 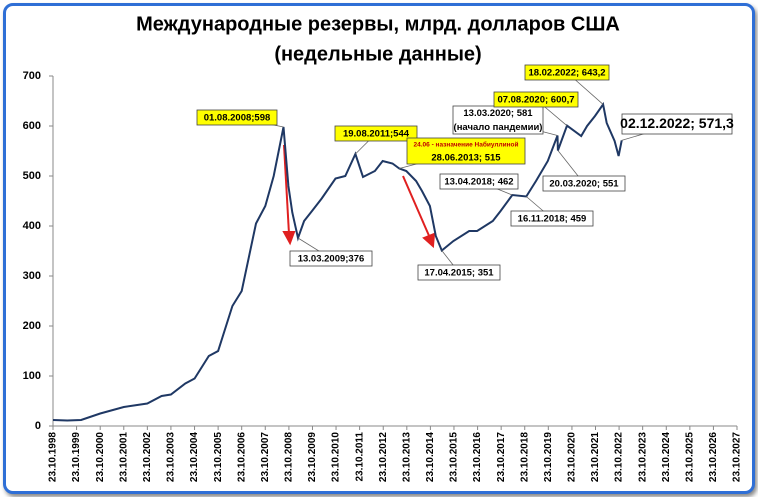 What do you see at coordinates (194, 457) in the screenshot?
I see `x-tick-label: 23.10.2004` at bounding box center [194, 457].